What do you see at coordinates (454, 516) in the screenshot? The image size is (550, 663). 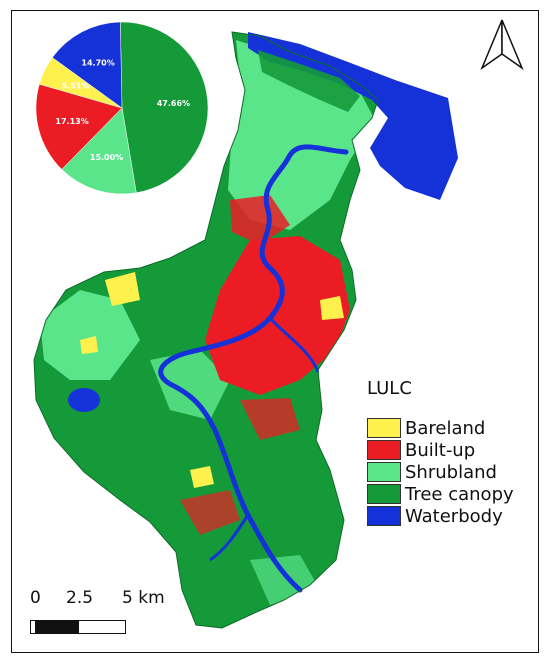 I see `legend-label: Waterbody` at bounding box center [454, 516].